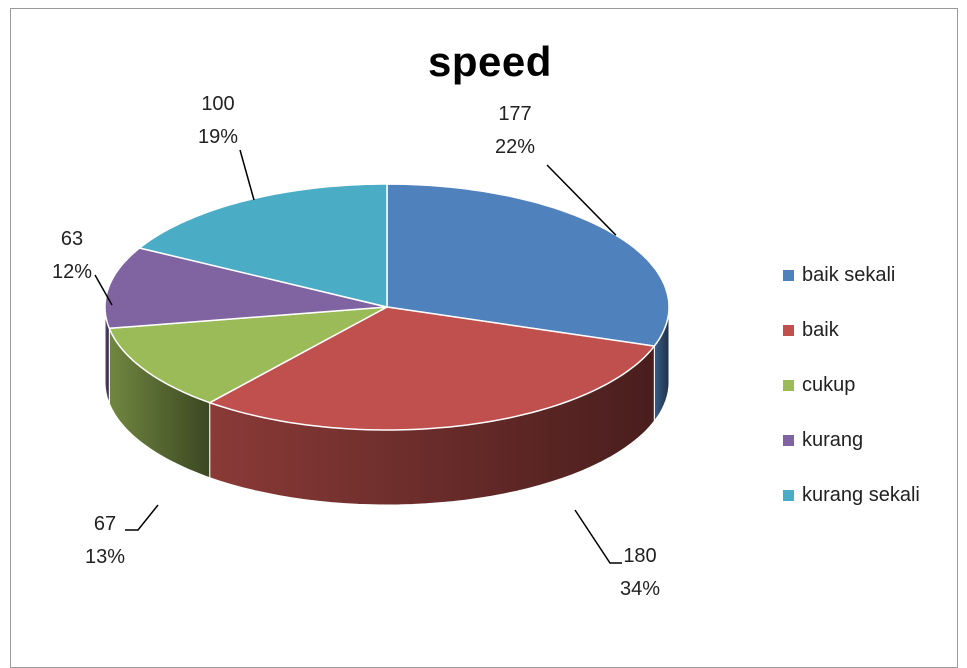 This screenshot has width=967, height=668. I want to click on percent-label-2: 13%, so click(105, 557).